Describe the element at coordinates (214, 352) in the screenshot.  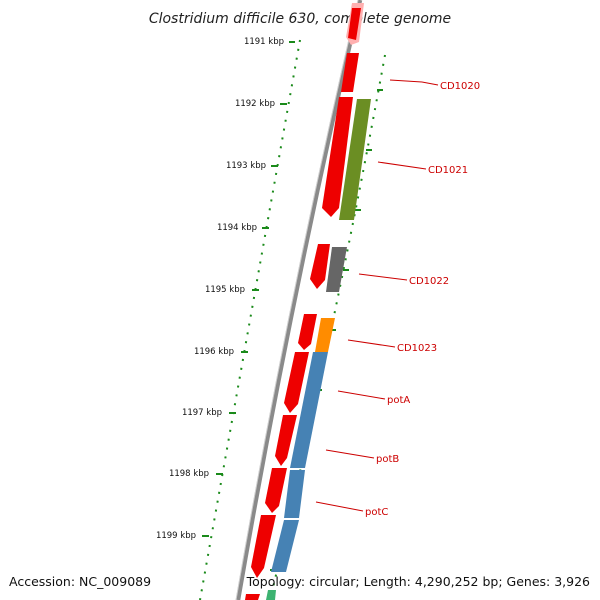
I see `tick-label: 1196 kbp` at that location.